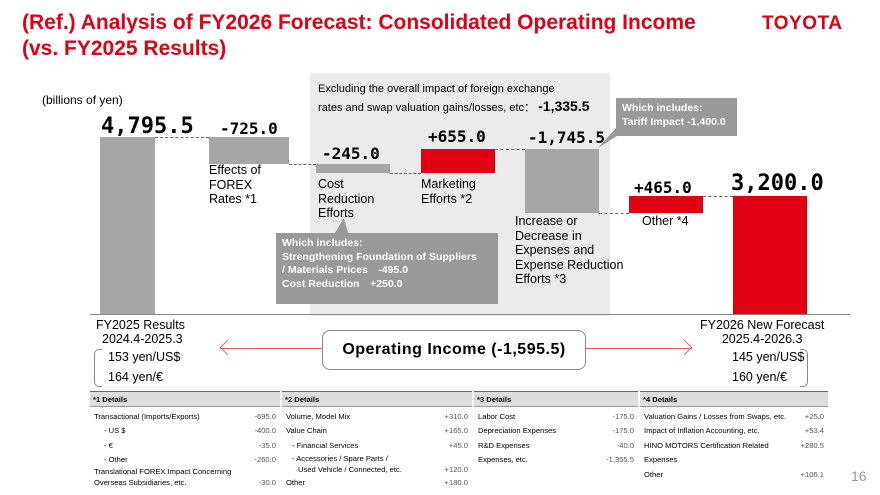 The height and width of the screenshot is (495, 880). I want to click on title-line-2: (vs. FY2025 Results), so click(124, 48).